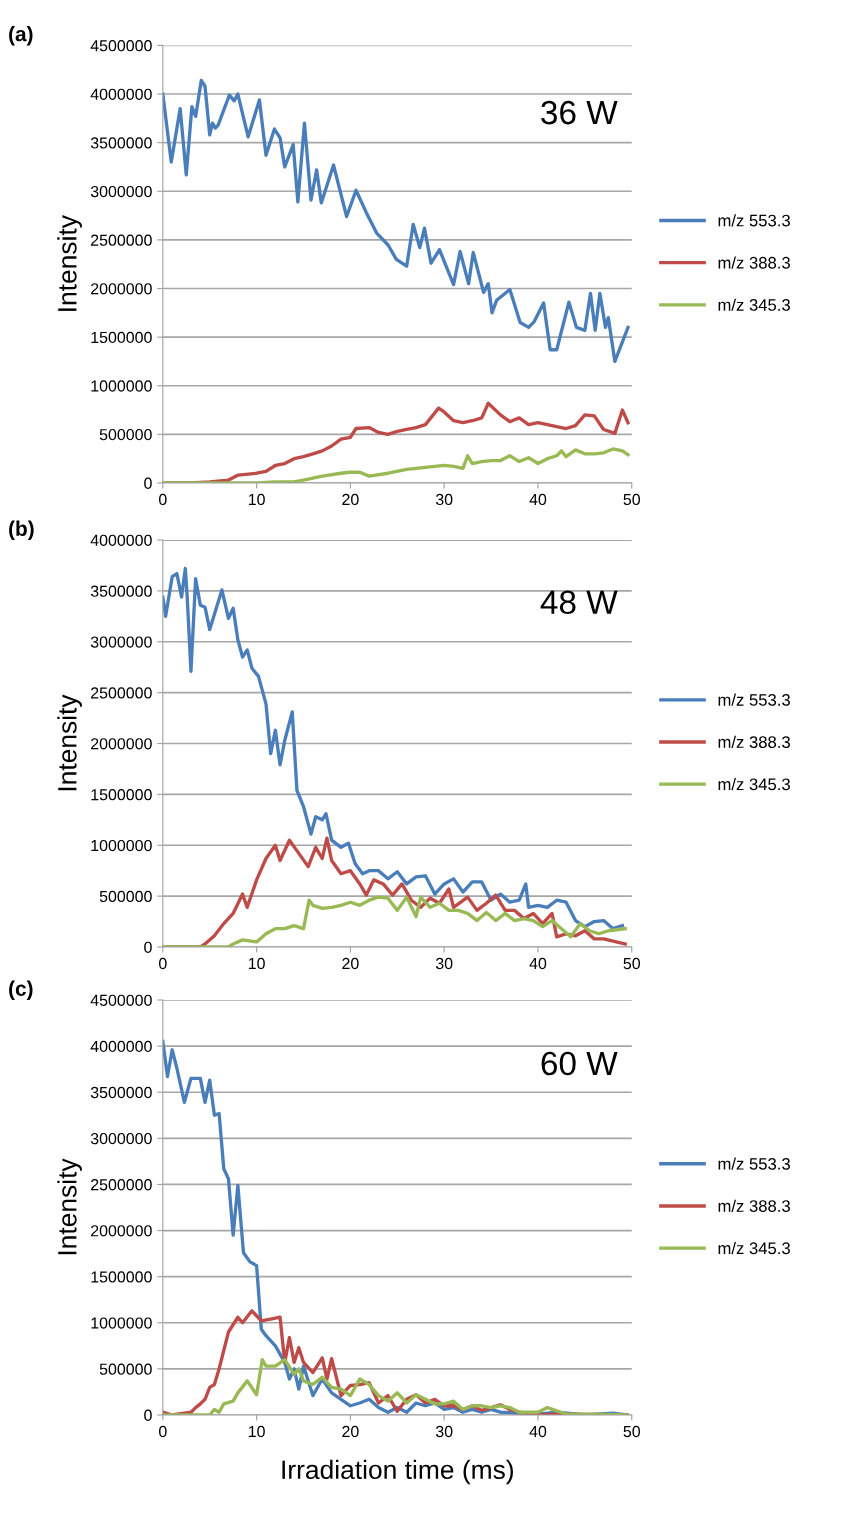 Image resolution: width=848 pixels, height=1514 pixels. I want to click on x-axis-title: Irradiation time (ms), so click(397, 1472).